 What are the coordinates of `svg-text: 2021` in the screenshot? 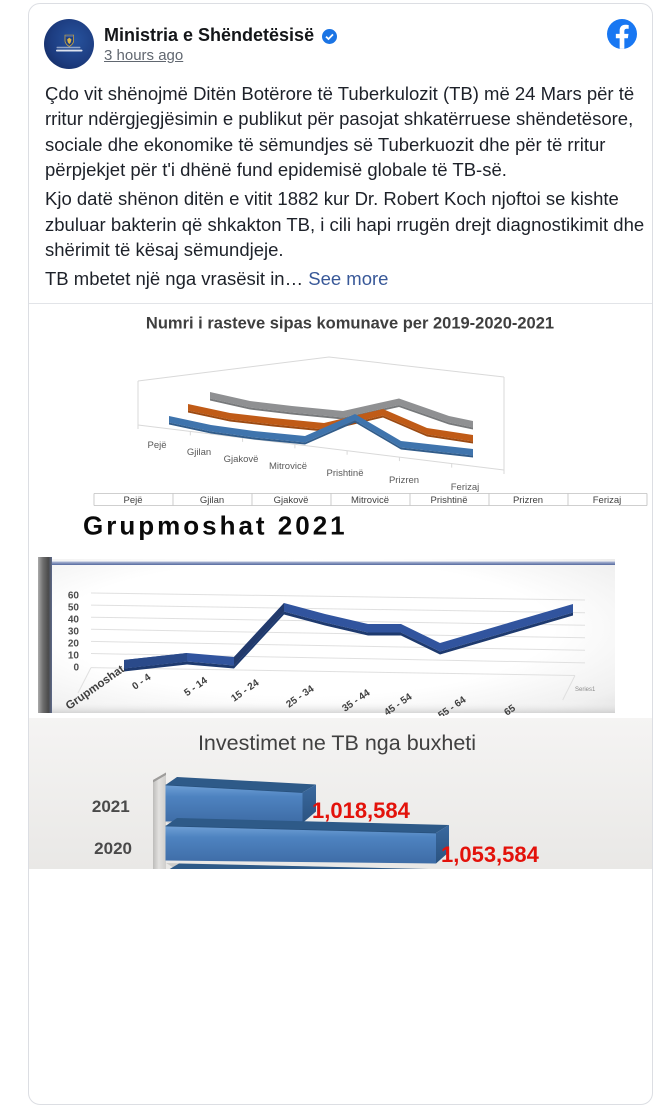 It's located at (111, 806).